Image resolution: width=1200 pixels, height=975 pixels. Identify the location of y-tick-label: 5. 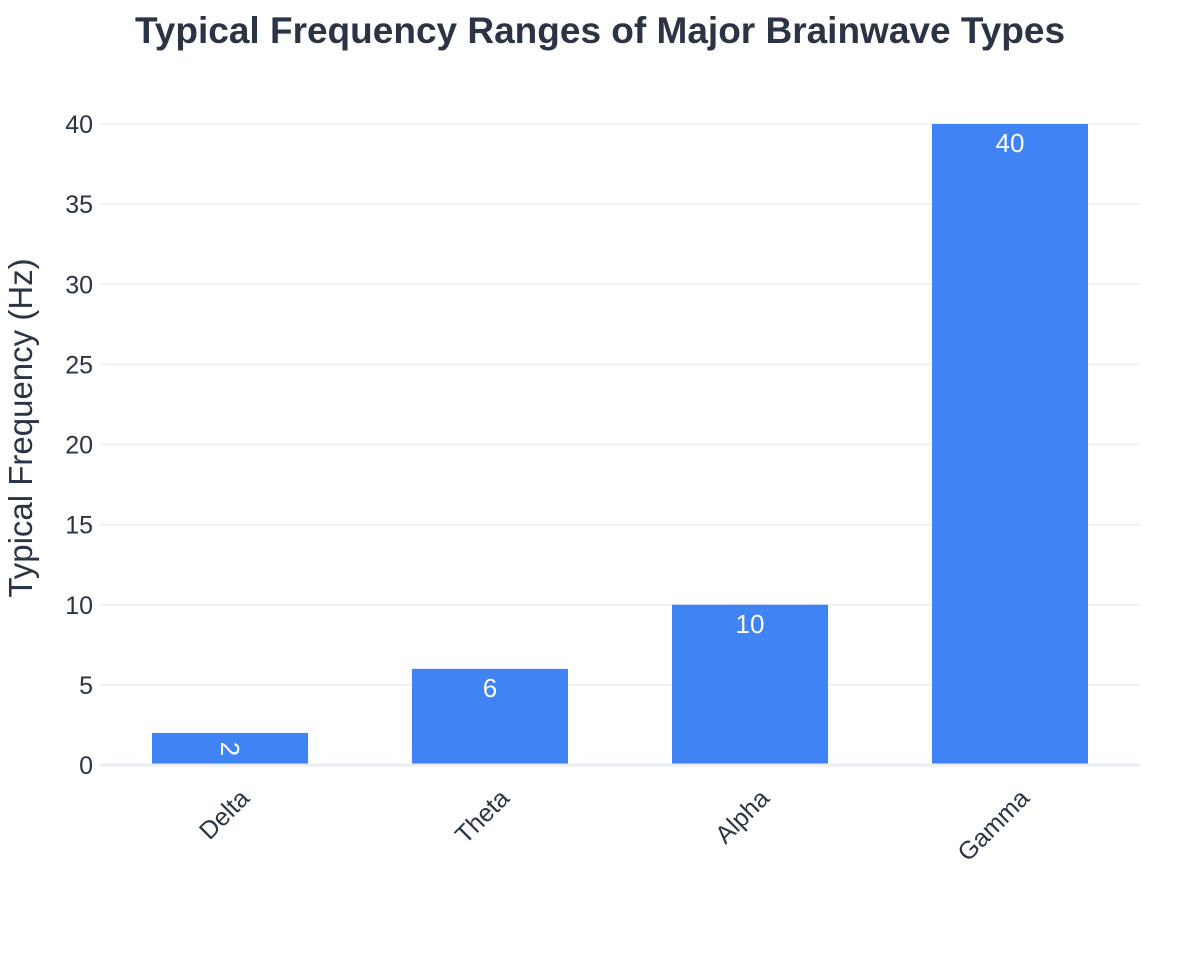
(86, 686).